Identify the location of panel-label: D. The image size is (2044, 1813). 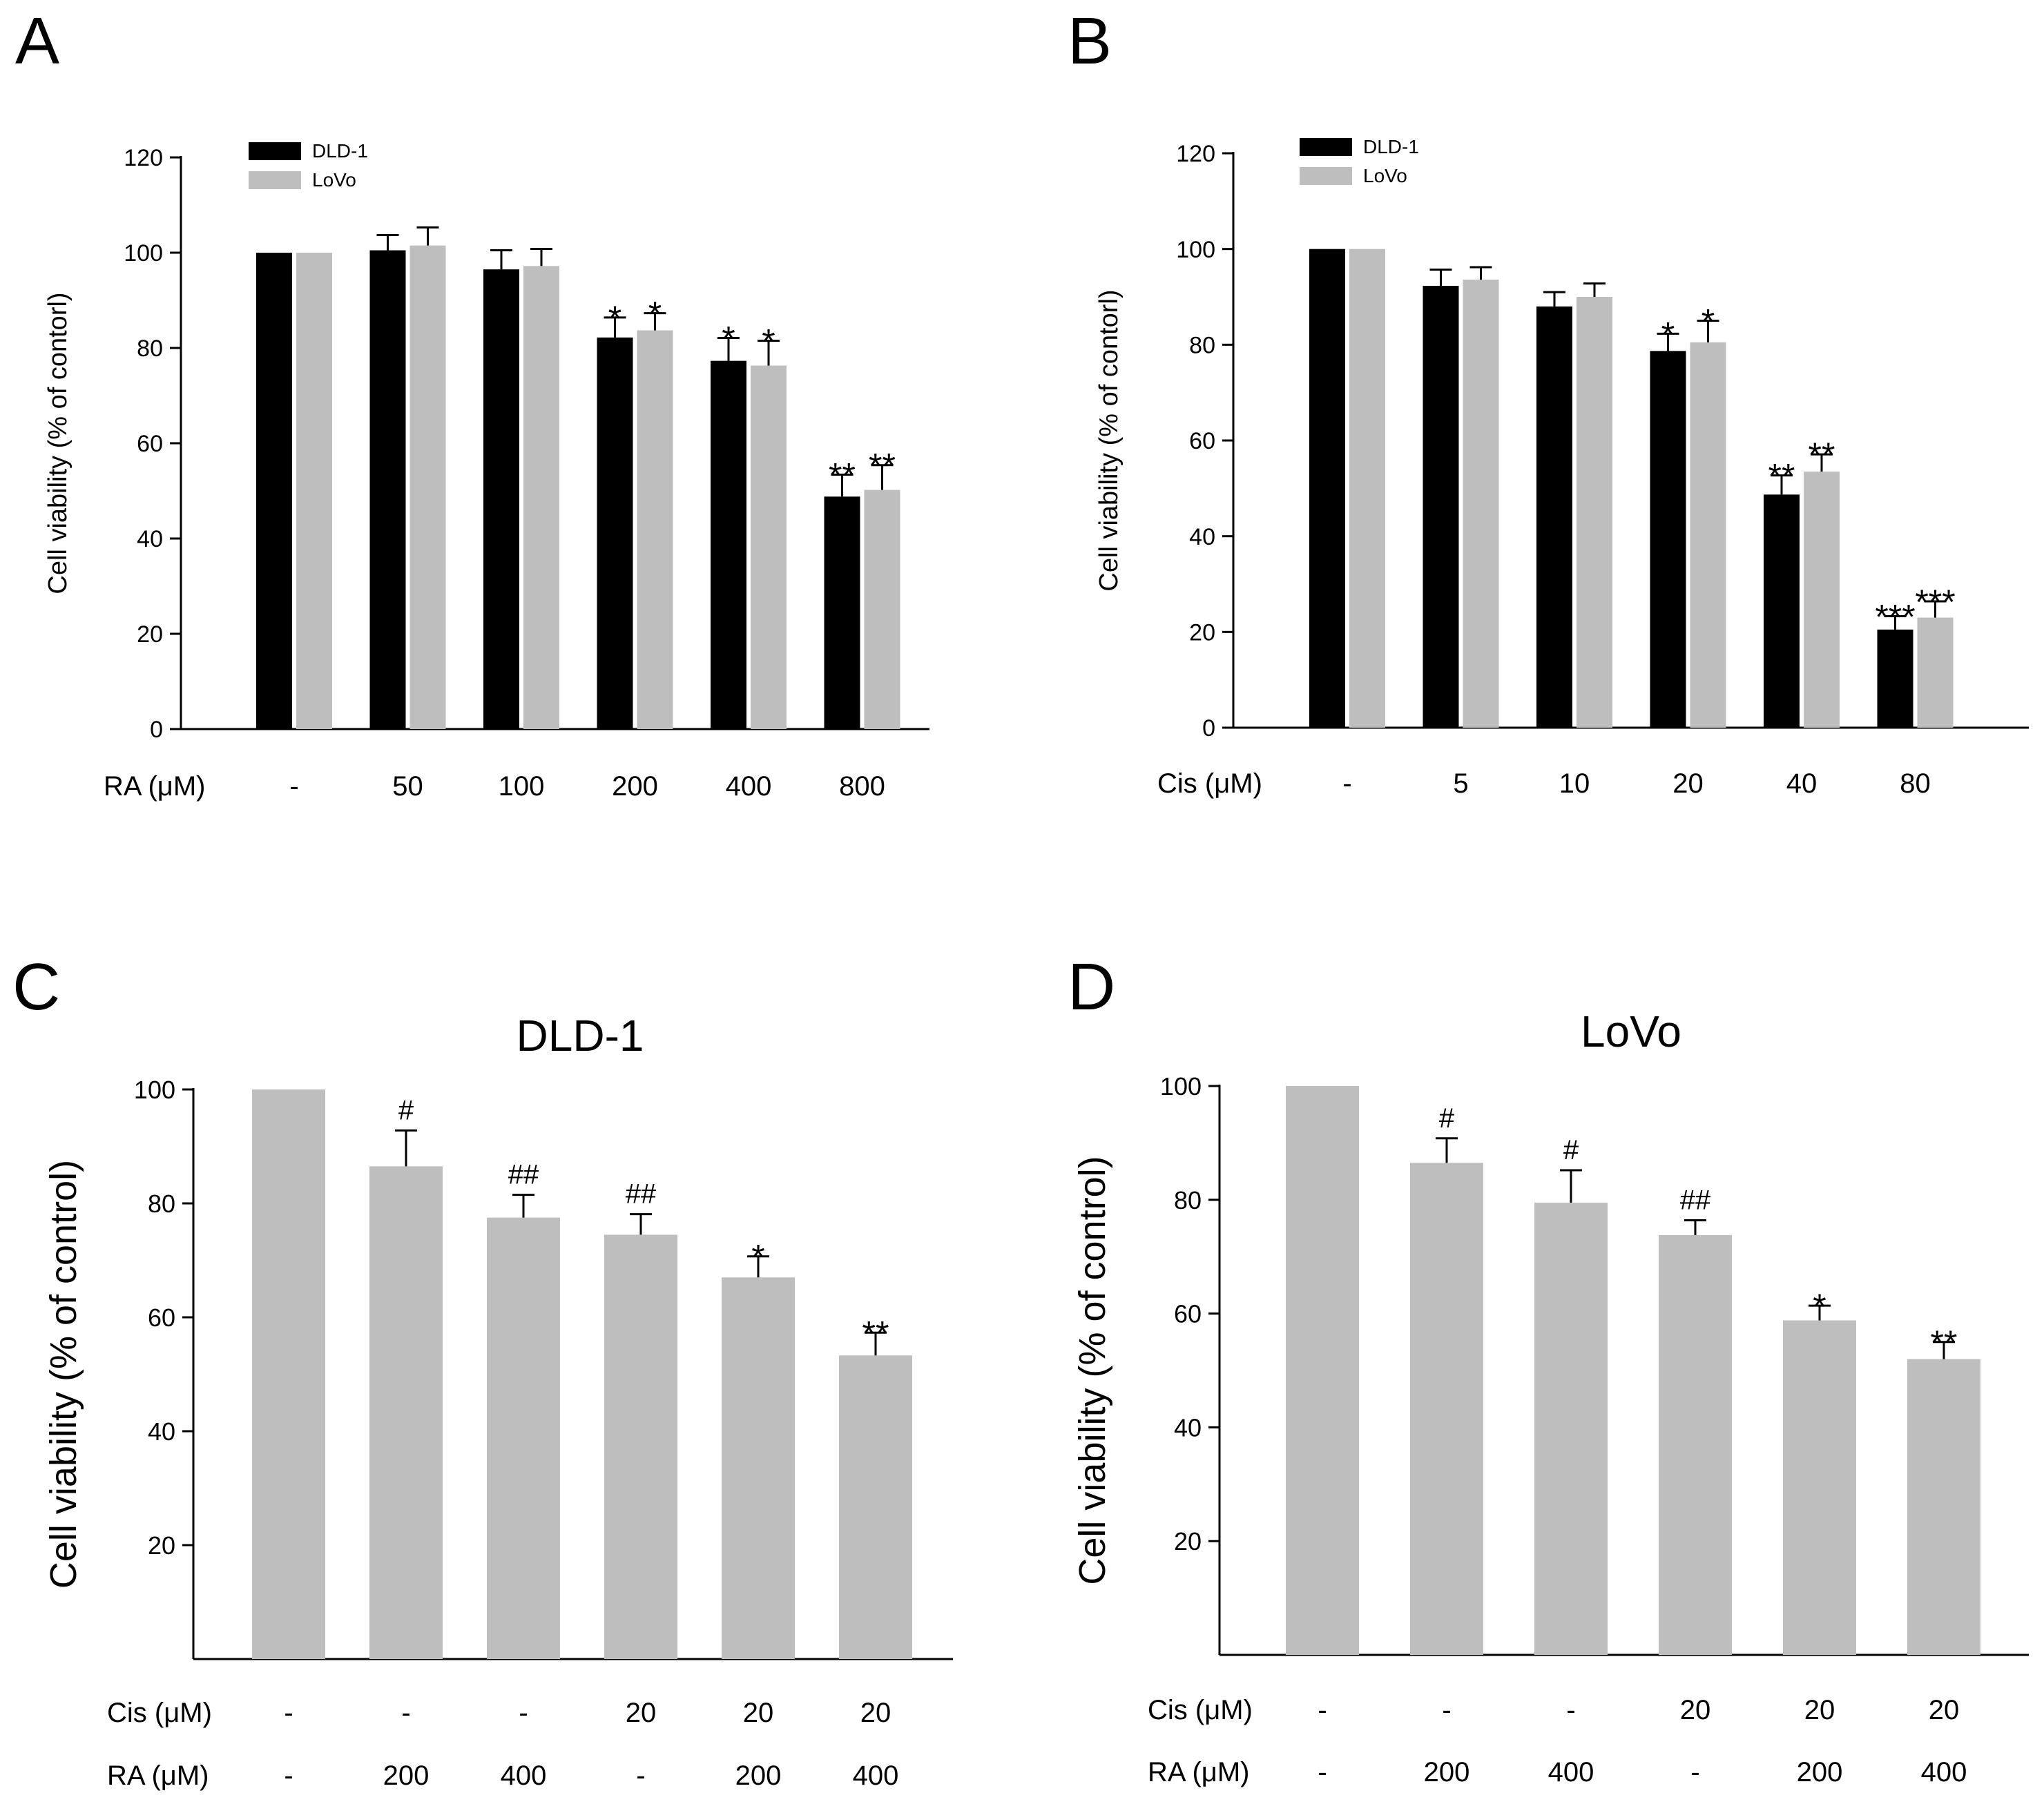
(1091, 987).